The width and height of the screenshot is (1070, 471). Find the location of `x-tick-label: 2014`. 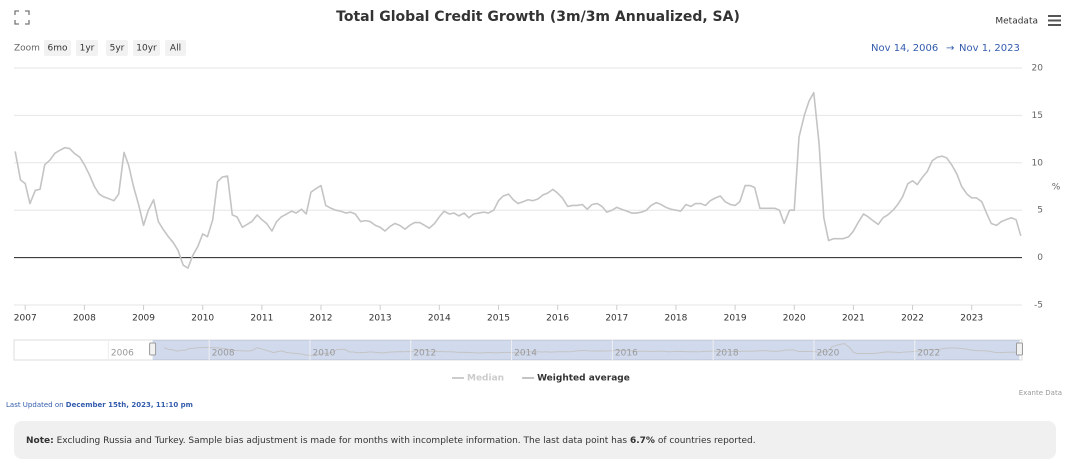

x-tick-label: 2014 is located at coordinates (439, 319).